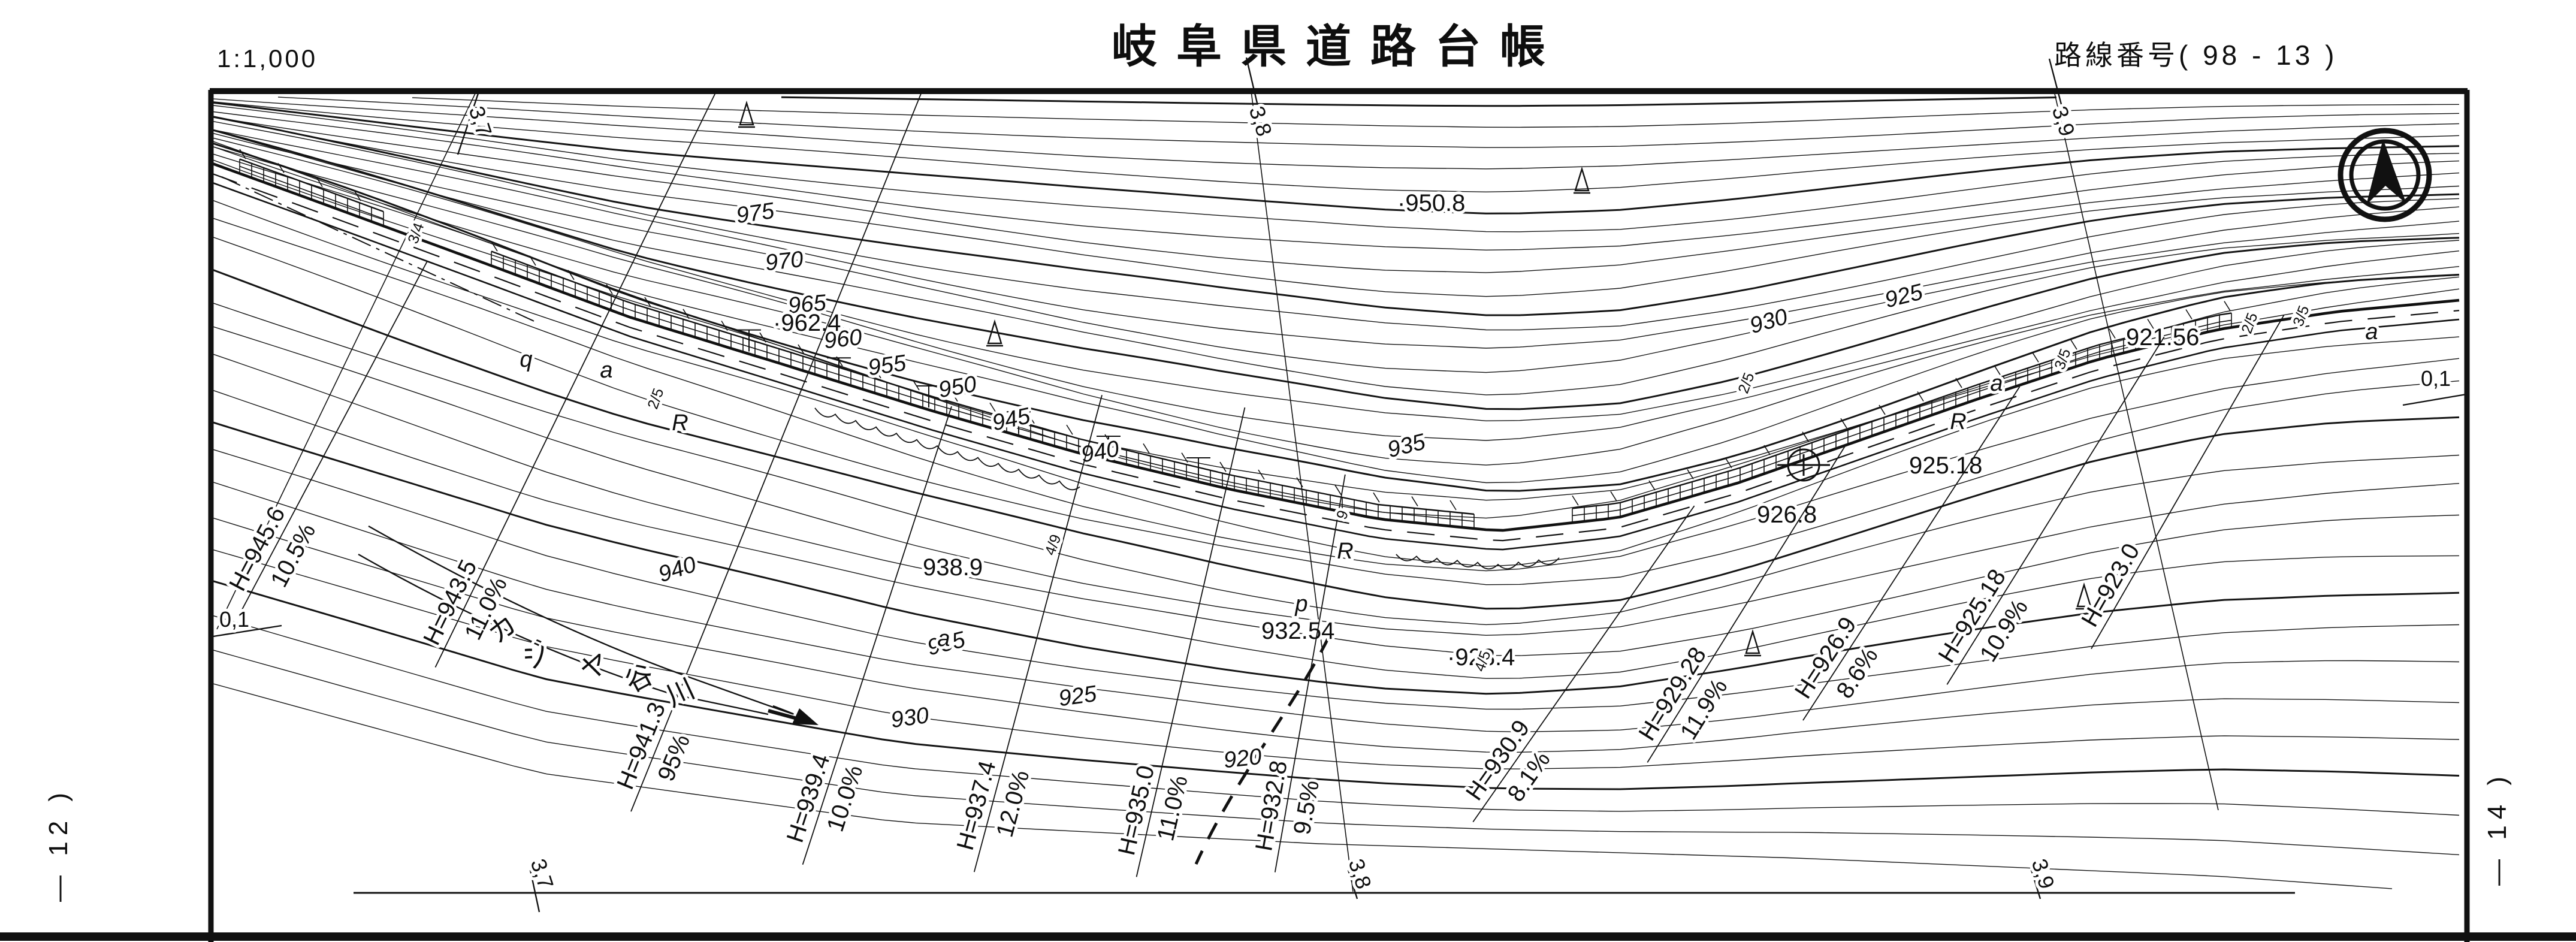 This screenshot has width=2576, height=942. Describe the element at coordinates (2497, 829) in the screenshot. I see `adjacent-sheet-right: — 14 )` at that location.